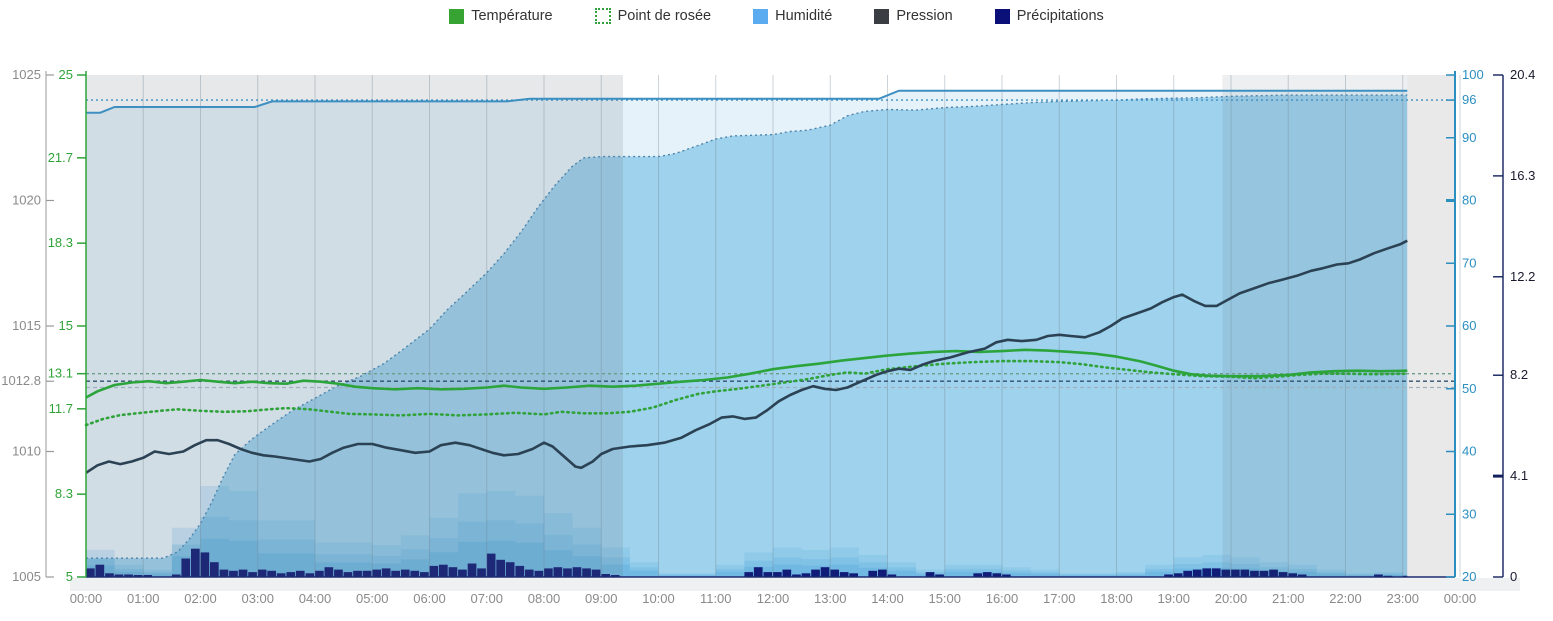  I want to click on temperature-tick-label: 15, so click(66, 325).